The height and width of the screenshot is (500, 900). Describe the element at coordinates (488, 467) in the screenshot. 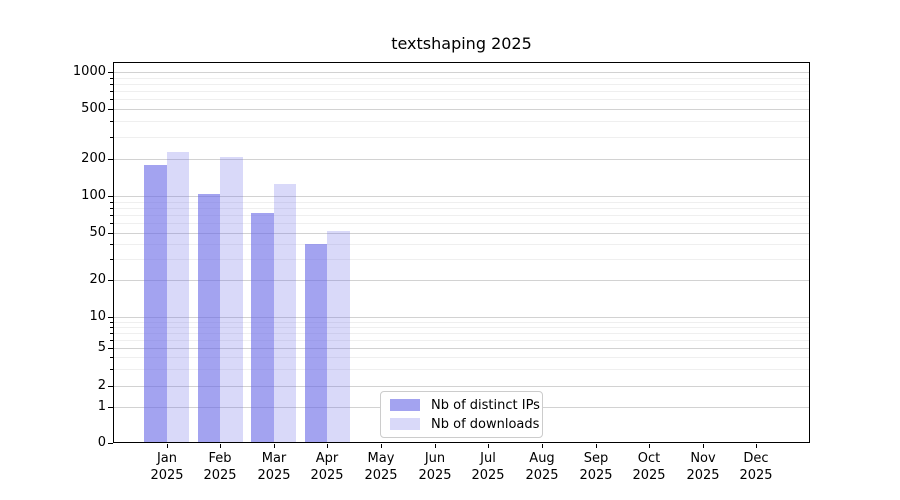

I see `x-tick-label: Jul 2025` at that location.